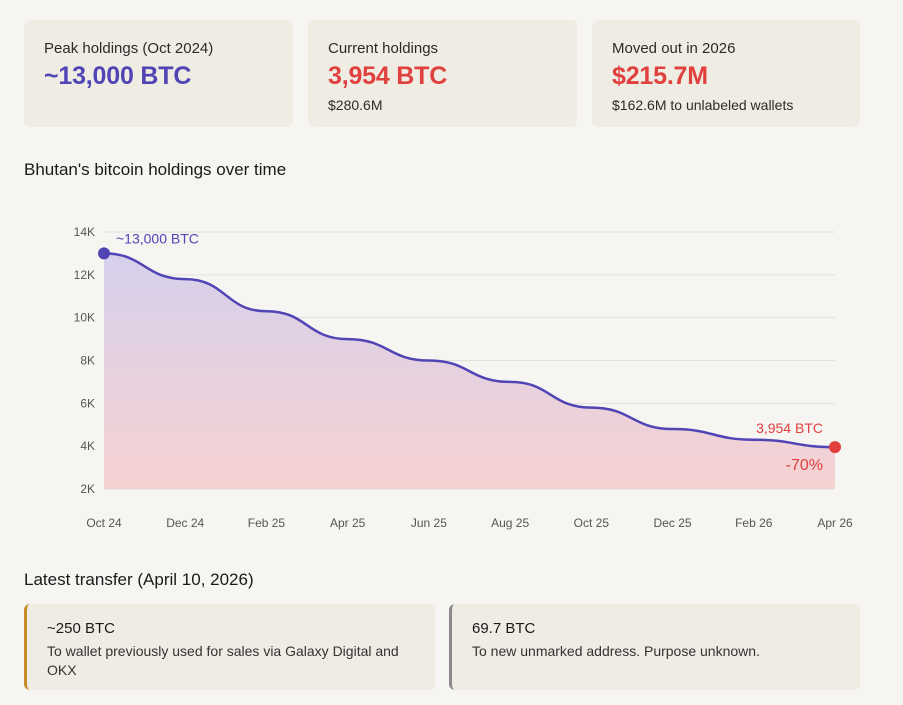 This screenshot has width=903, height=705. I want to click on y-tick-label: 2K, so click(87, 489).